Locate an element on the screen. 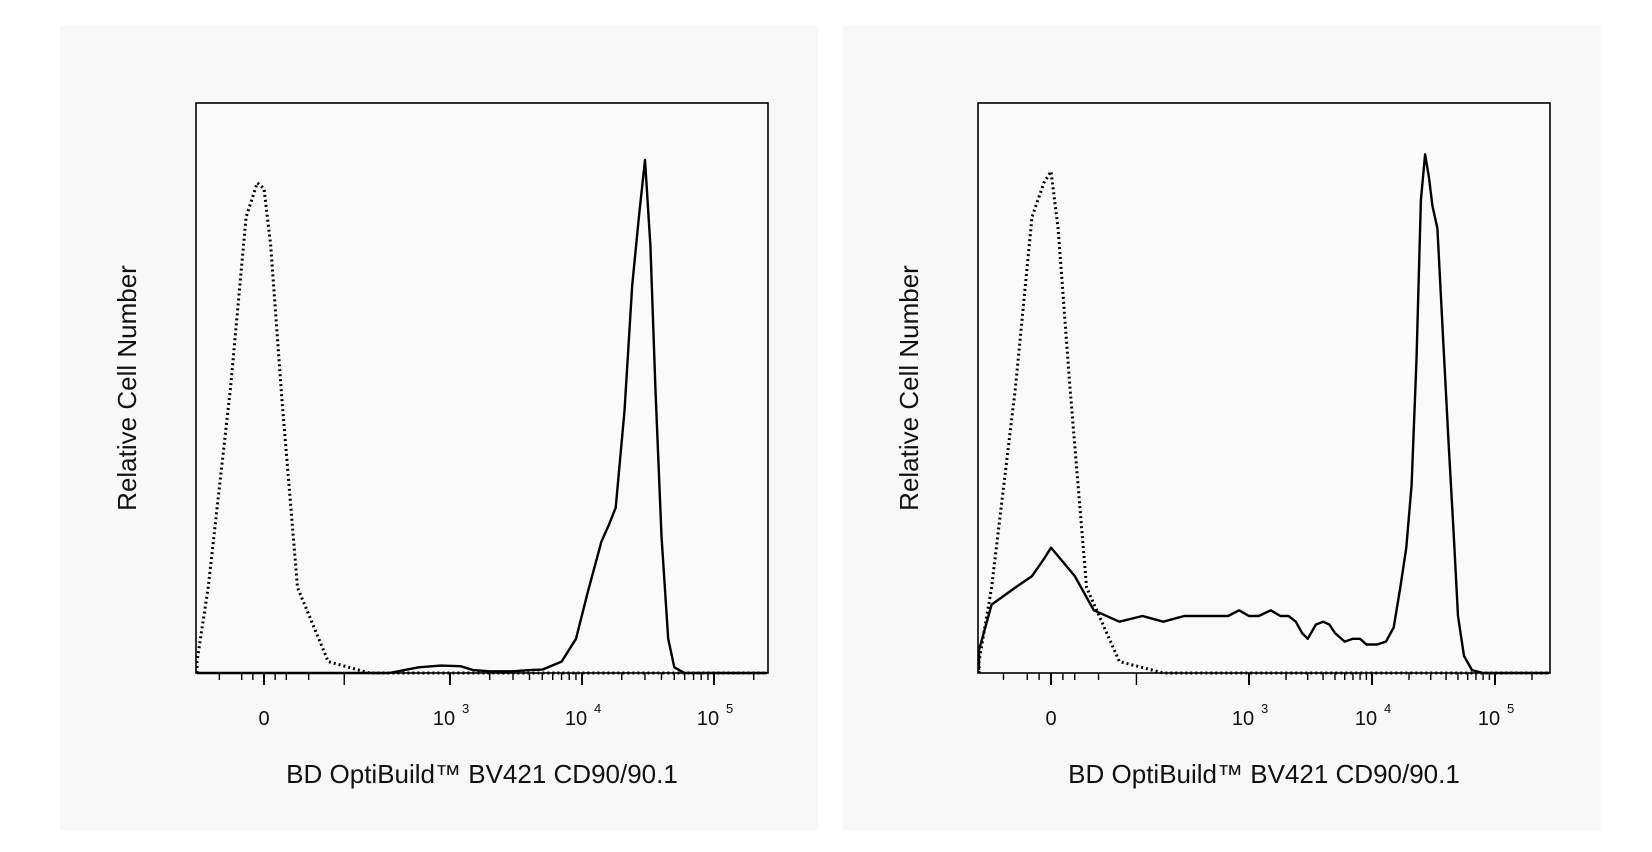 The width and height of the screenshot is (1652, 852). left-x-tick-exponent: 5 is located at coordinates (729, 708).